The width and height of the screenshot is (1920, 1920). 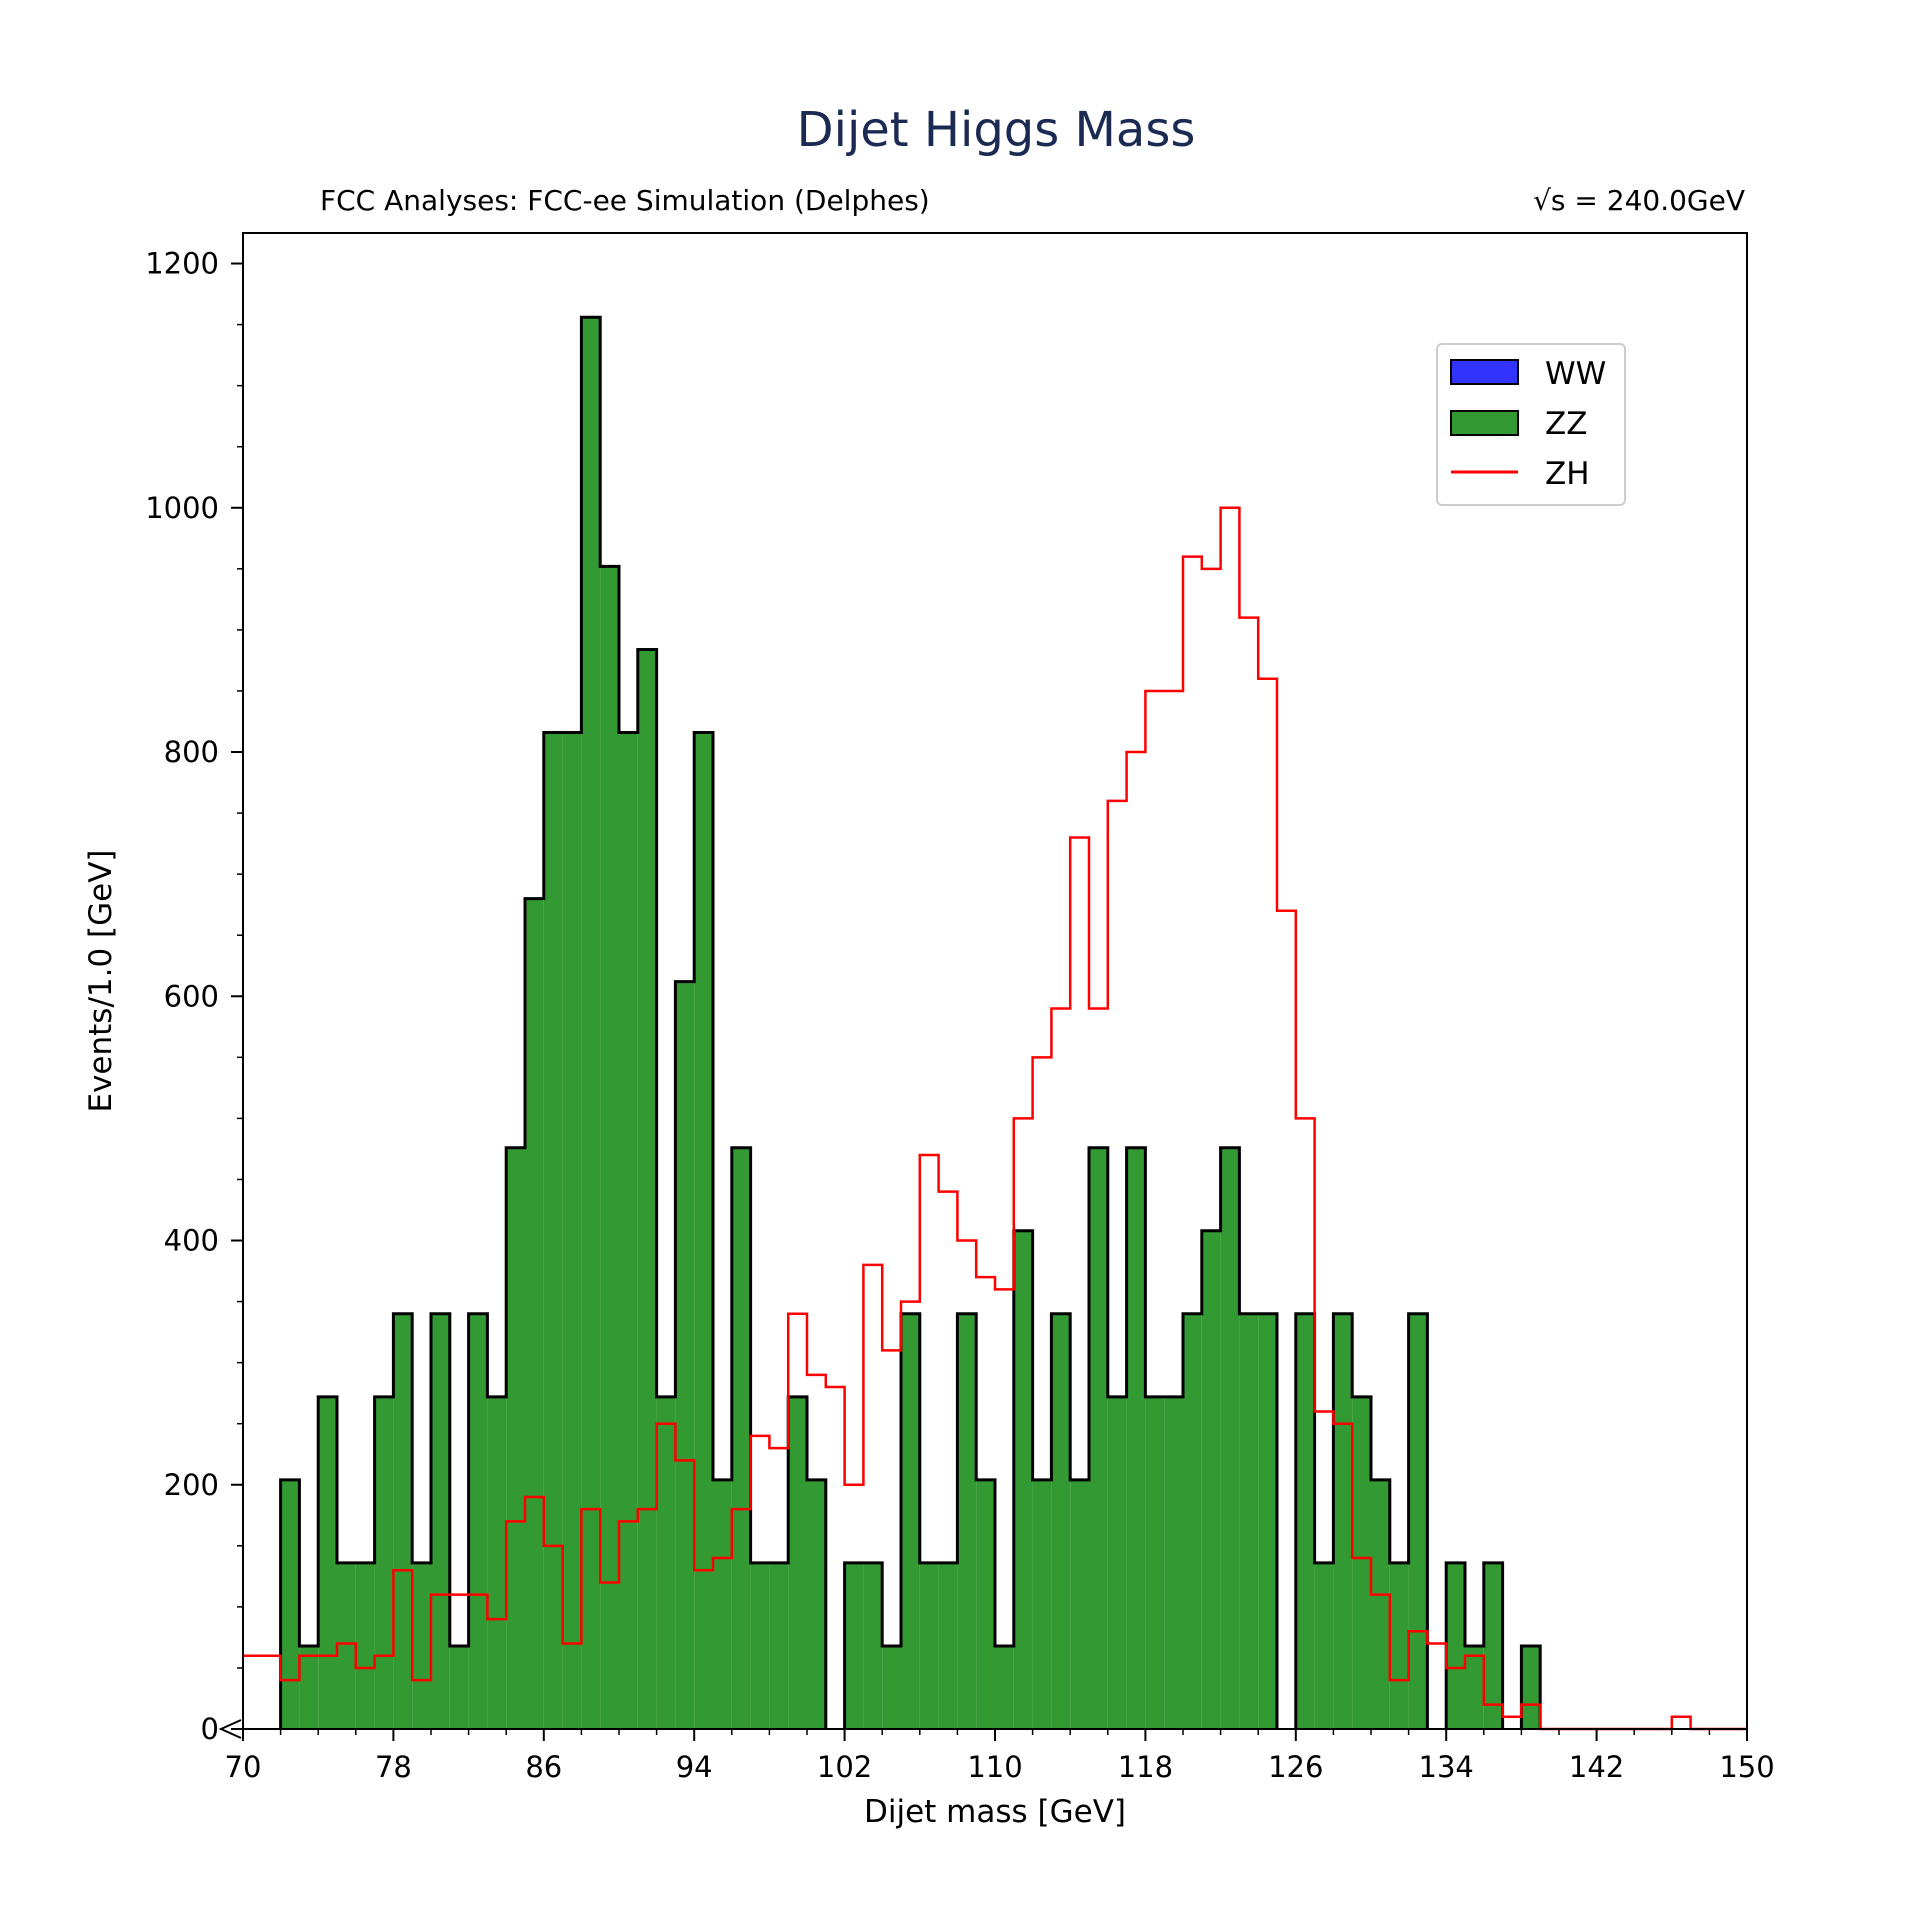 What do you see at coordinates (393, 1767) in the screenshot?
I see `x-tick-label: 78` at bounding box center [393, 1767].